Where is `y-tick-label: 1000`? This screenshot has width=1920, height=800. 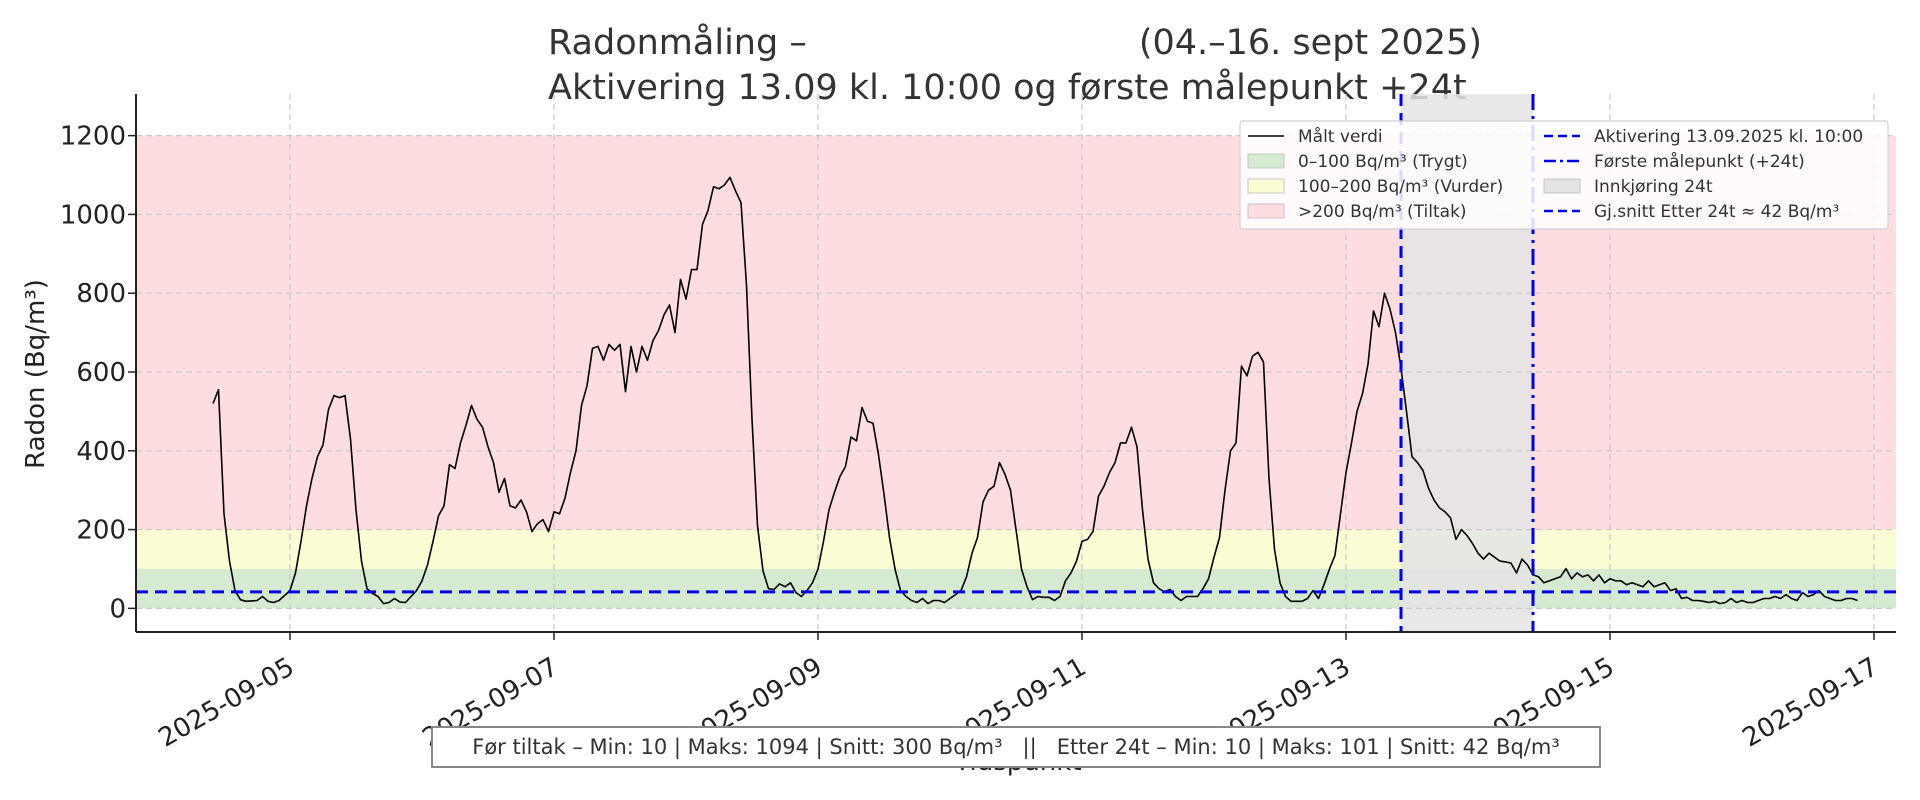
y-tick-label: 1000 is located at coordinates (93, 215).